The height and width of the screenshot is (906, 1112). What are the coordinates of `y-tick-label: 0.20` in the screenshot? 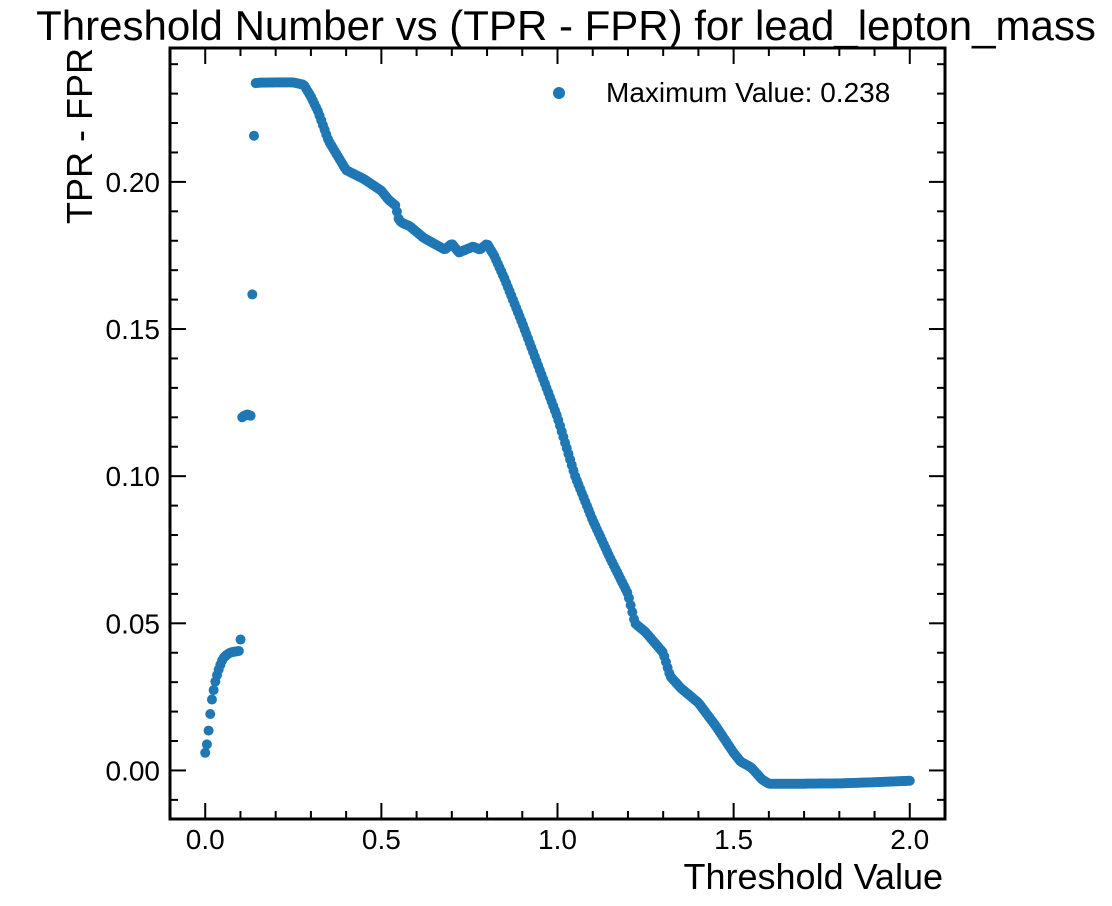 It's located at (133, 182).